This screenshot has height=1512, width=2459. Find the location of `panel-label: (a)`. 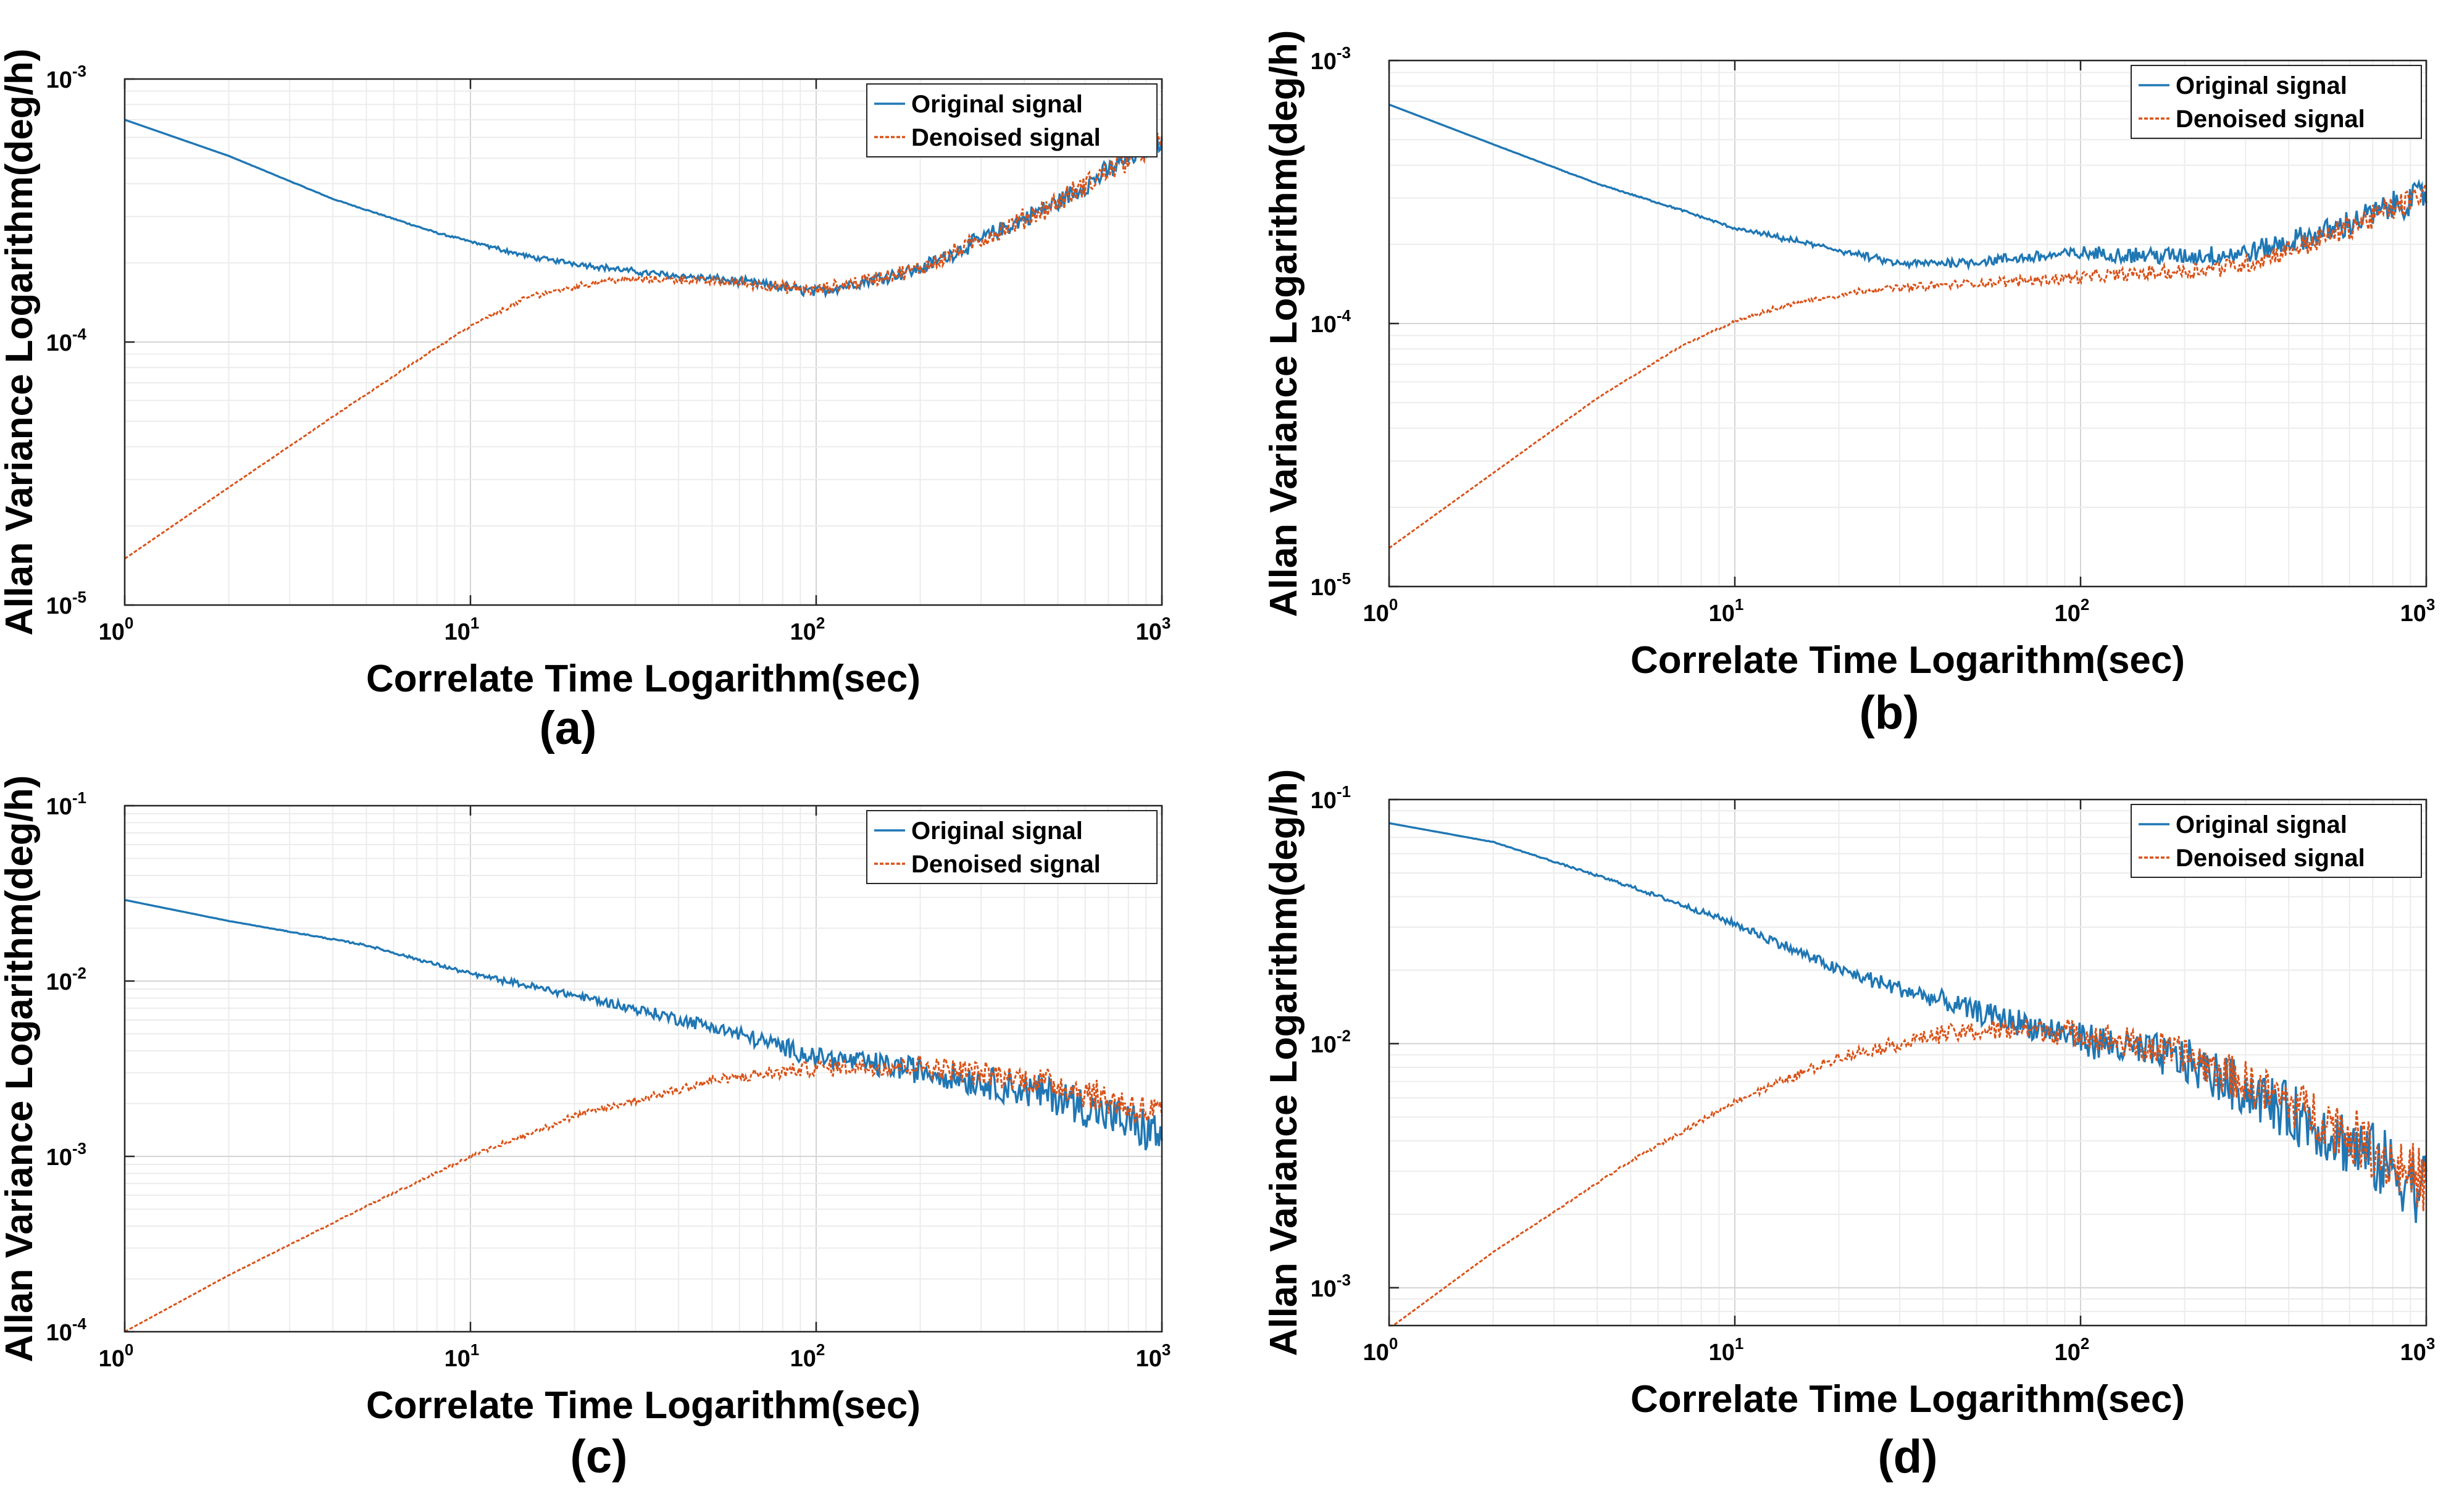

panel-label: (a) is located at coordinates (568, 728).